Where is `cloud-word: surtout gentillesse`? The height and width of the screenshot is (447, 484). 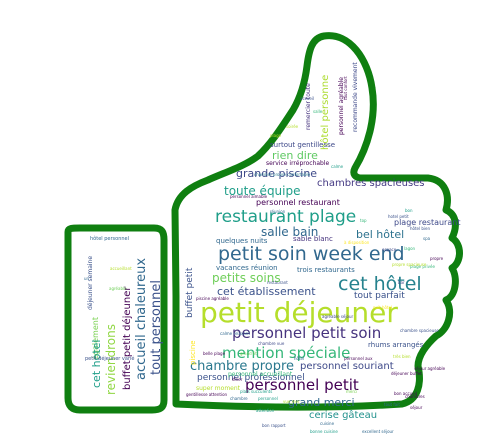 cloud-word: surtout gentillesse is located at coordinates (302, 145).